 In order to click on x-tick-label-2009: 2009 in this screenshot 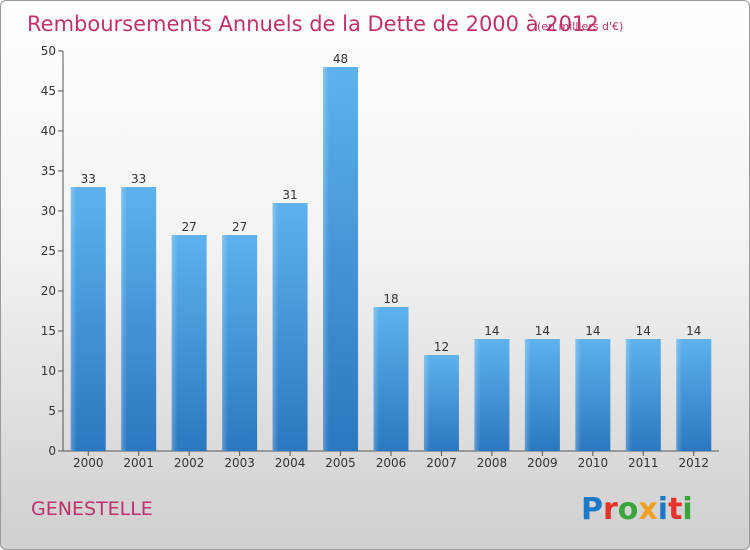, I will do `click(542, 463)`.